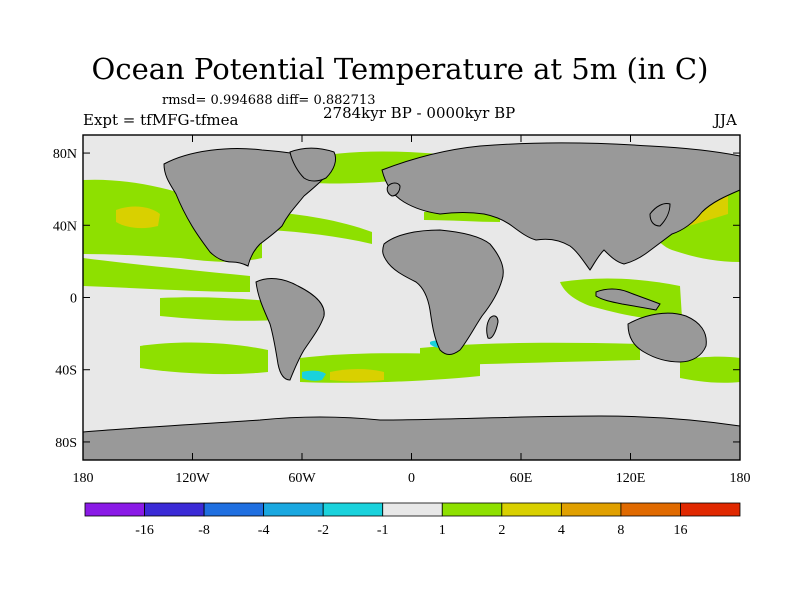  I want to click on stats-label: rmsd= 0.994688 diff= 0.882713, so click(269, 100).